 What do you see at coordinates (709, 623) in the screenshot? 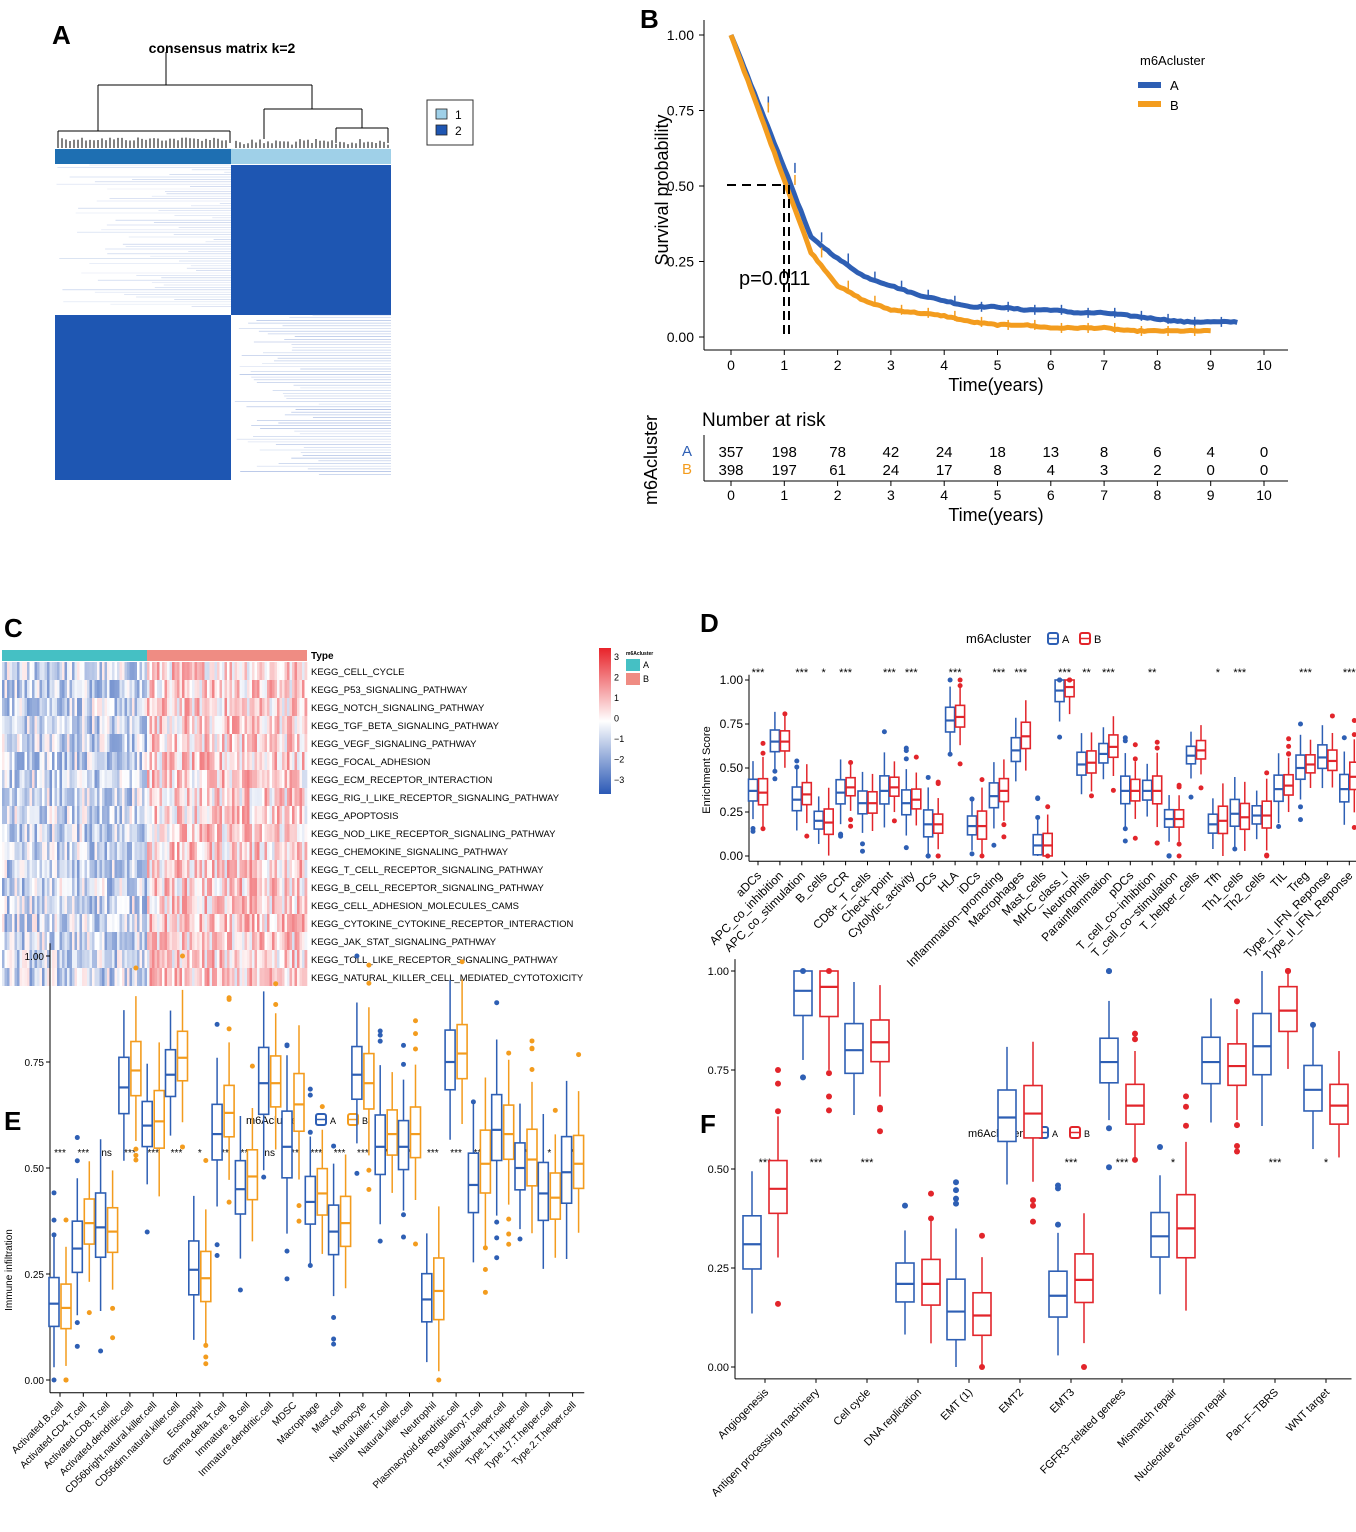
I see `panel-d-label: D` at bounding box center [709, 623].